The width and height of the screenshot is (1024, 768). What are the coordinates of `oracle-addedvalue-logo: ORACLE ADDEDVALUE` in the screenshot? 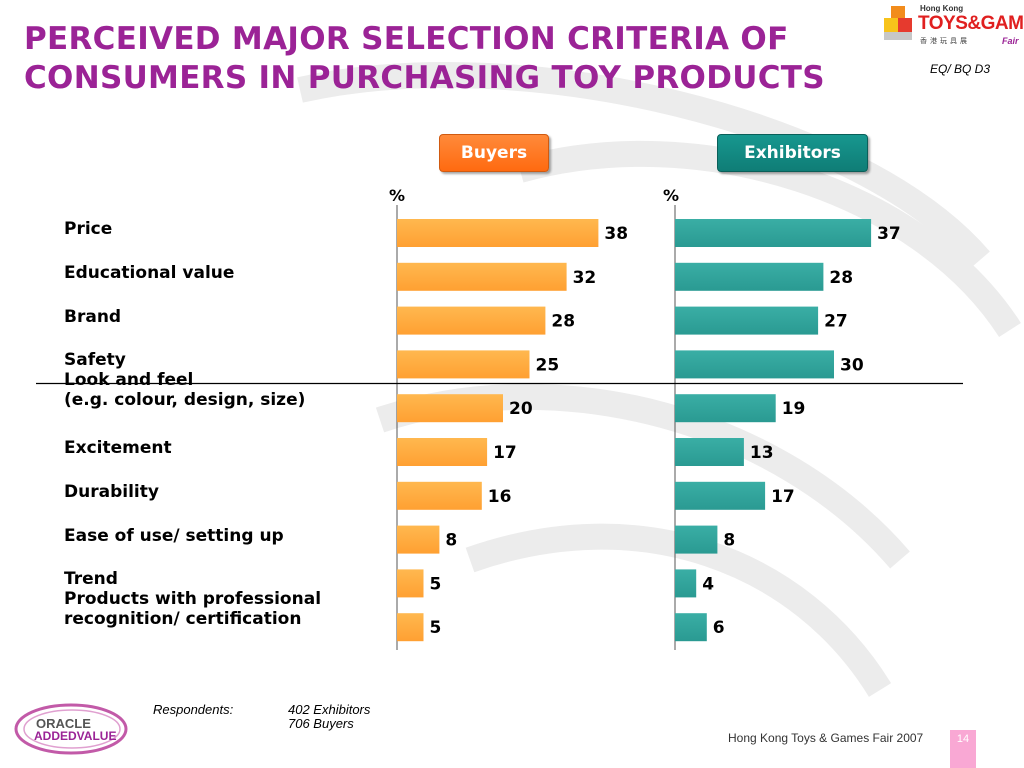 It's located at (71, 729).